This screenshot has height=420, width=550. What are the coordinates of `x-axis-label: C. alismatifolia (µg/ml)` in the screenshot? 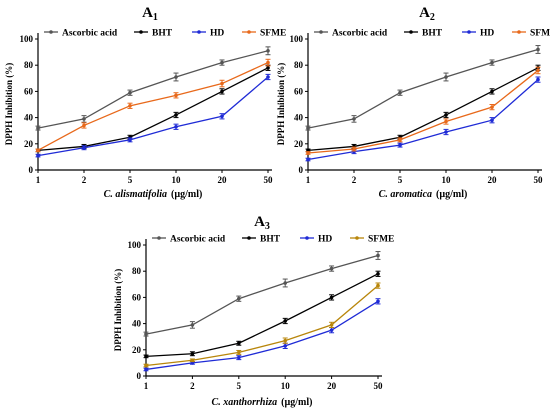 It's located at (153, 192).